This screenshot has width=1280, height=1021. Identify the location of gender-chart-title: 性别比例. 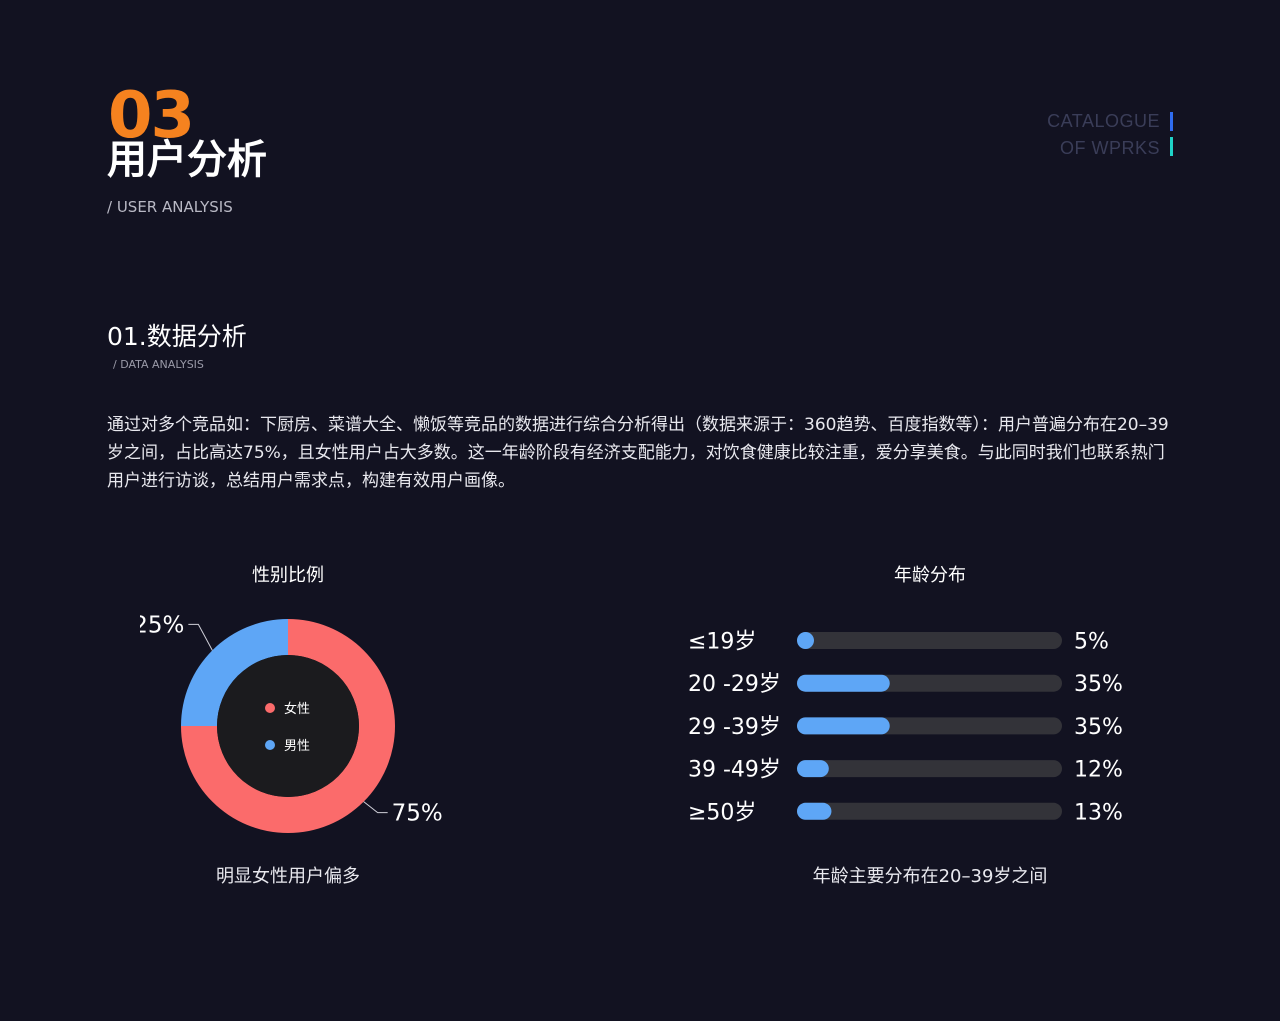
(288, 575).